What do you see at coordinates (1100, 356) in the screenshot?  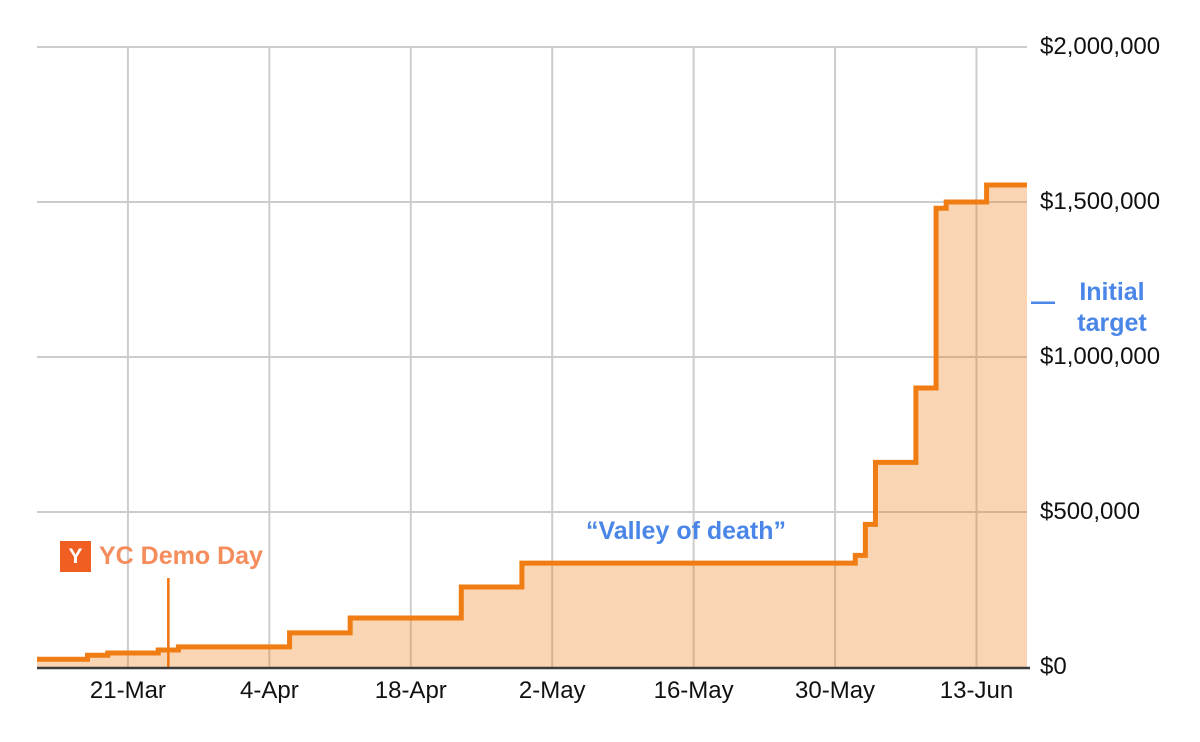 I see `y-tick-label: $1,000,000` at bounding box center [1100, 356].